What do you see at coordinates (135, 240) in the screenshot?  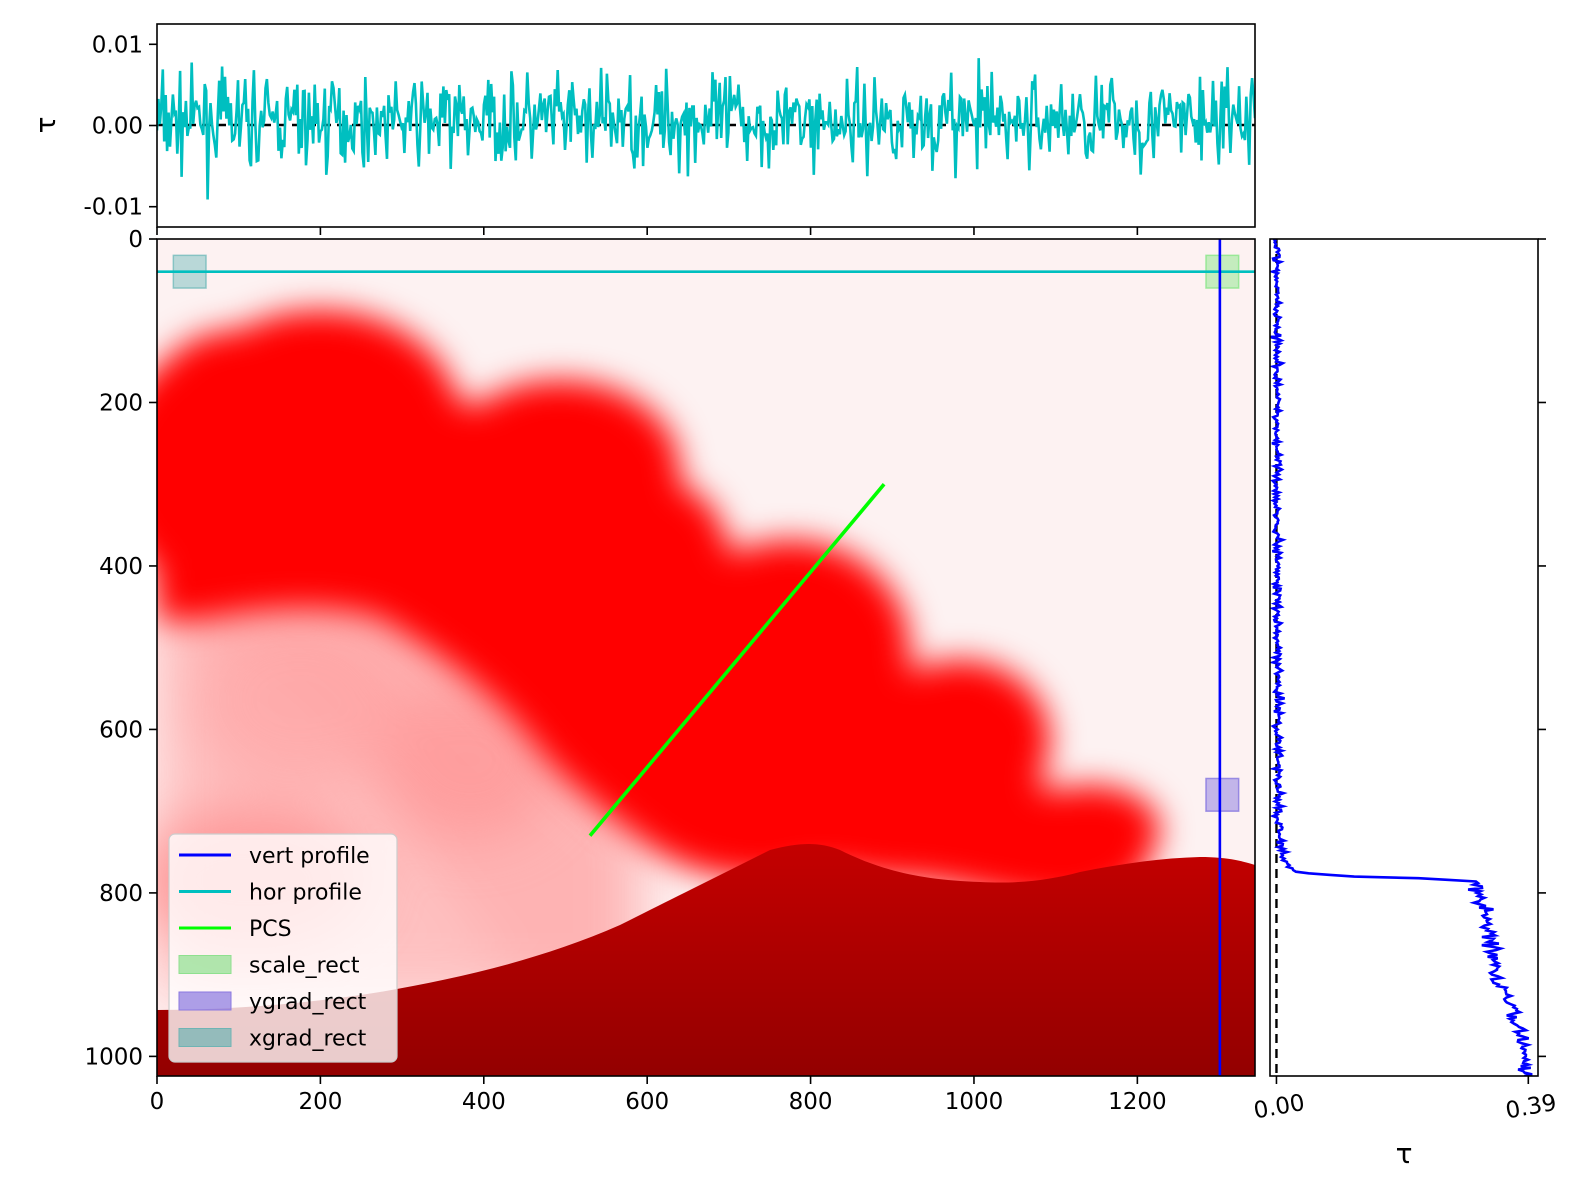 I see `main-y-tick-label: 0` at bounding box center [135, 240].